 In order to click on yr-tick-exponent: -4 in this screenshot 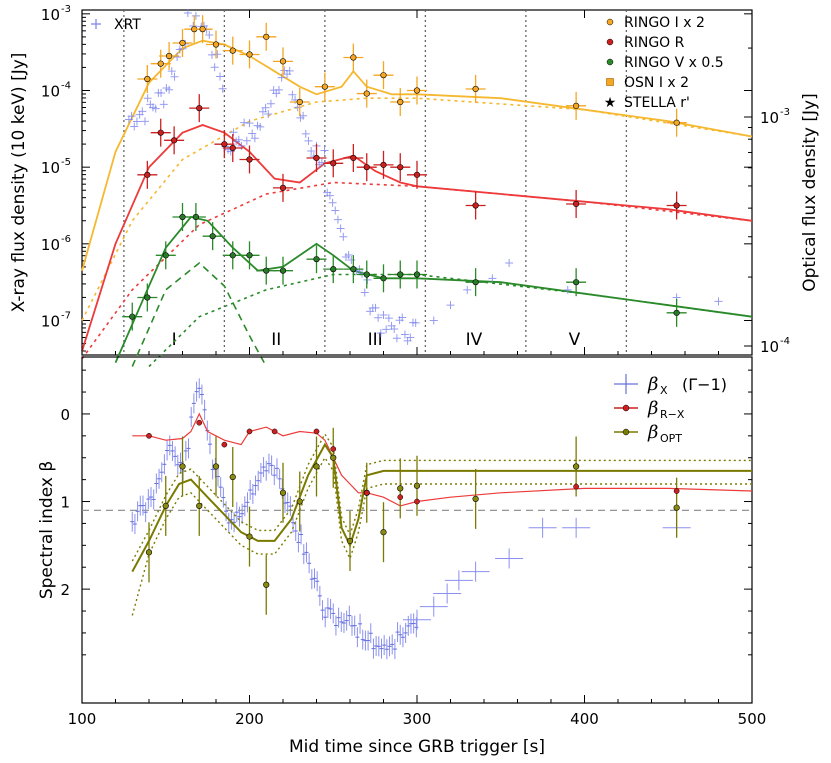, I will do `click(785, 341)`.